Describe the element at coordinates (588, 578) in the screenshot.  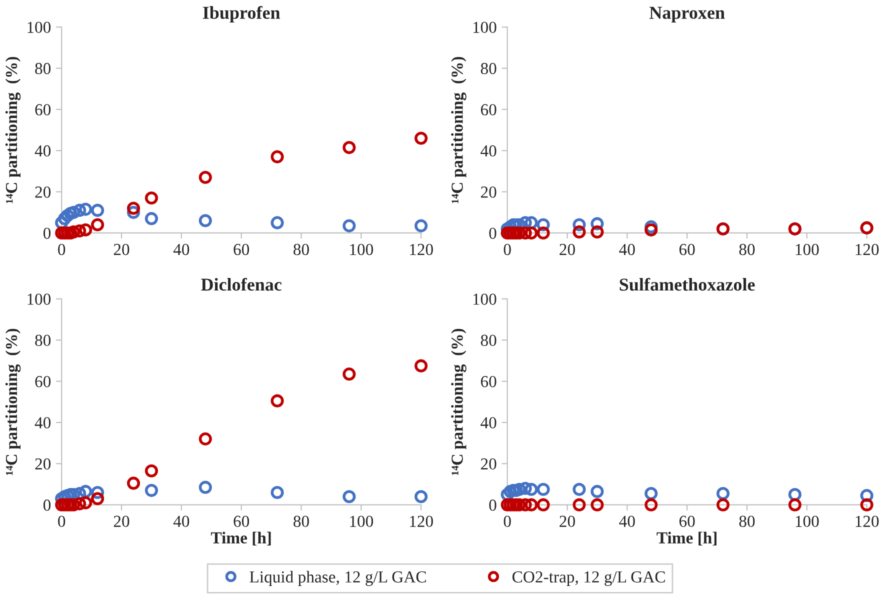
I see `legend-label: CO2-trap, 12 g/L GAC` at that location.